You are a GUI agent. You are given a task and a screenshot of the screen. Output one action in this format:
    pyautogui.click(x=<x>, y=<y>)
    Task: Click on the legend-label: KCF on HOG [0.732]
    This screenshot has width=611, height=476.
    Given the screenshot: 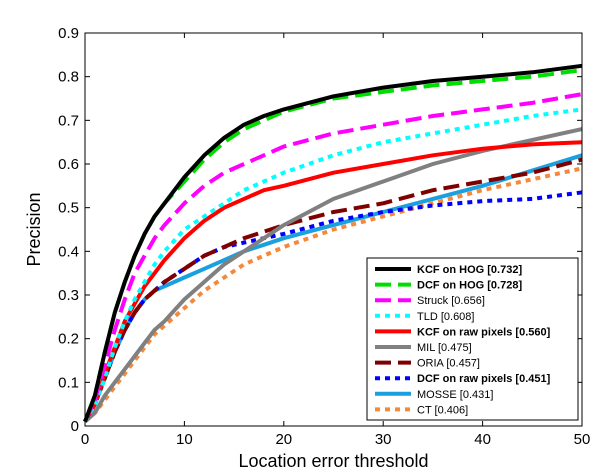 What is the action you would take?
    pyautogui.click(x=469, y=270)
    